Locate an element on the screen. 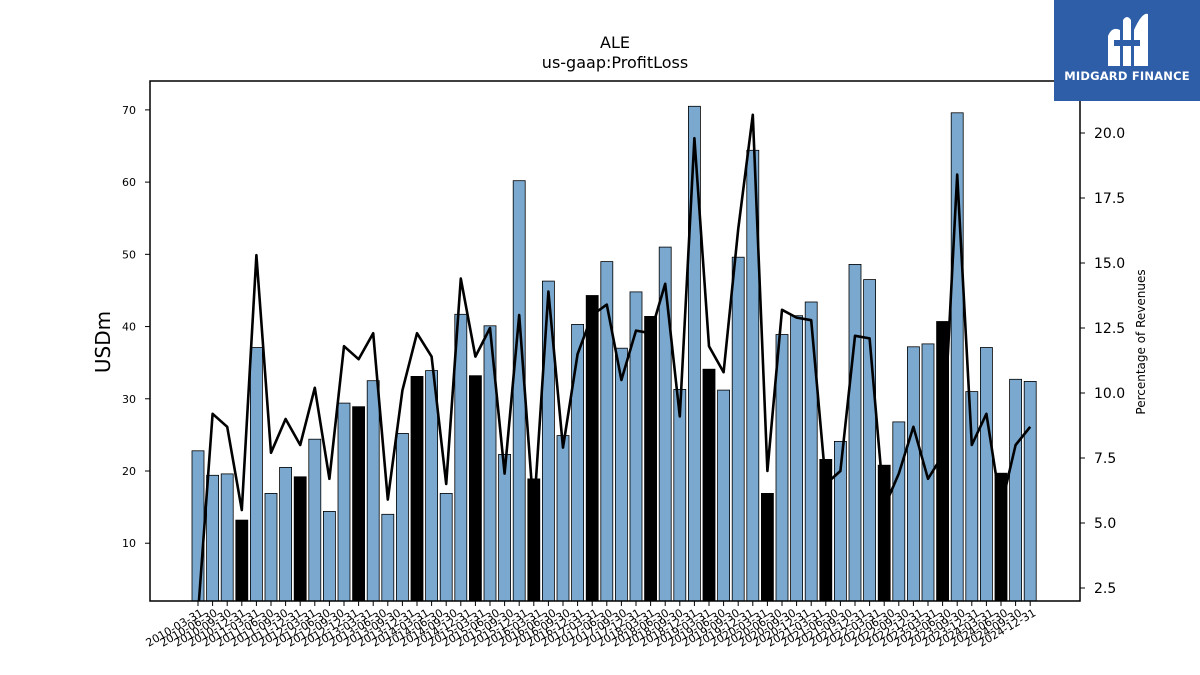  chart-title: ALE is located at coordinates (615, 42).